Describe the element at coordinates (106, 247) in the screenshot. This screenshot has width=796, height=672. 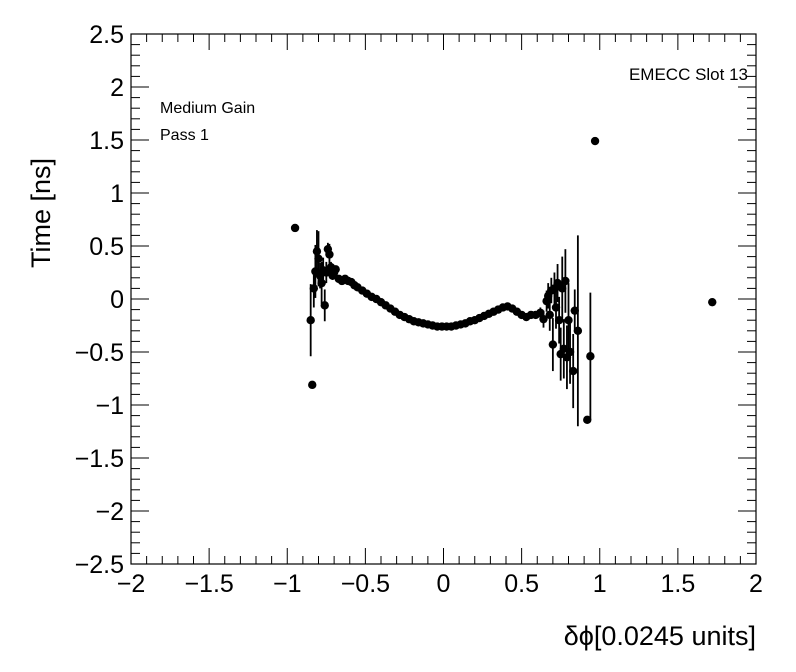
I see `y-tick-label: 0.5` at that location.